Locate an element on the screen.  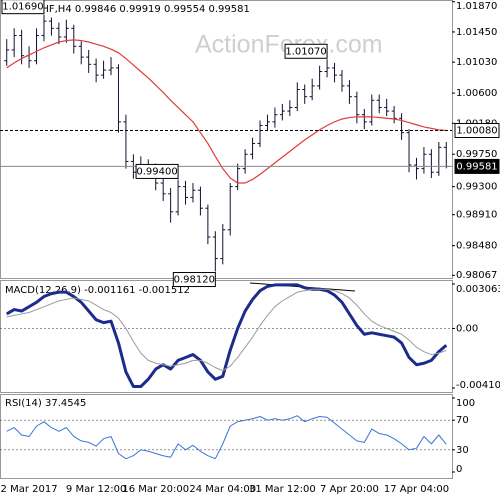
annotation-label: 1.01690 is located at coordinates (22, 7).